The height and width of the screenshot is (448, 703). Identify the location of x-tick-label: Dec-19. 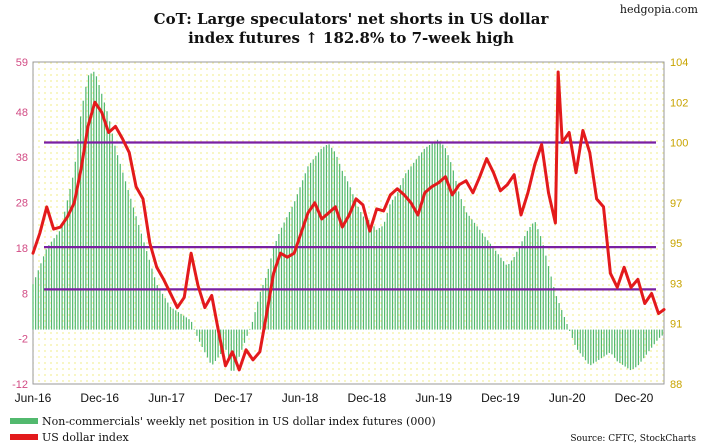
(500, 398).